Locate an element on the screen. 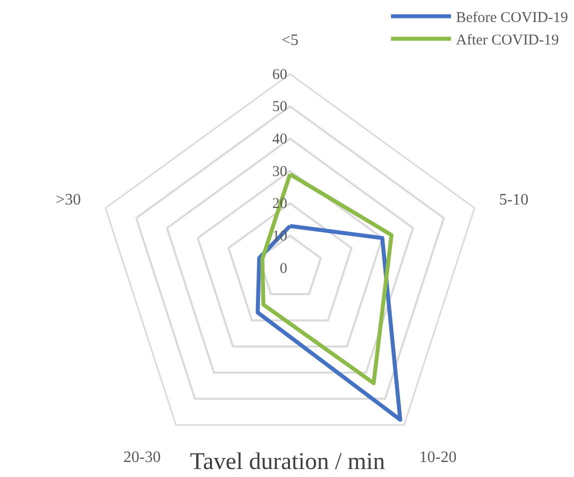 This screenshot has height=477, width=574. y-tick-label: 40 is located at coordinates (280, 140).